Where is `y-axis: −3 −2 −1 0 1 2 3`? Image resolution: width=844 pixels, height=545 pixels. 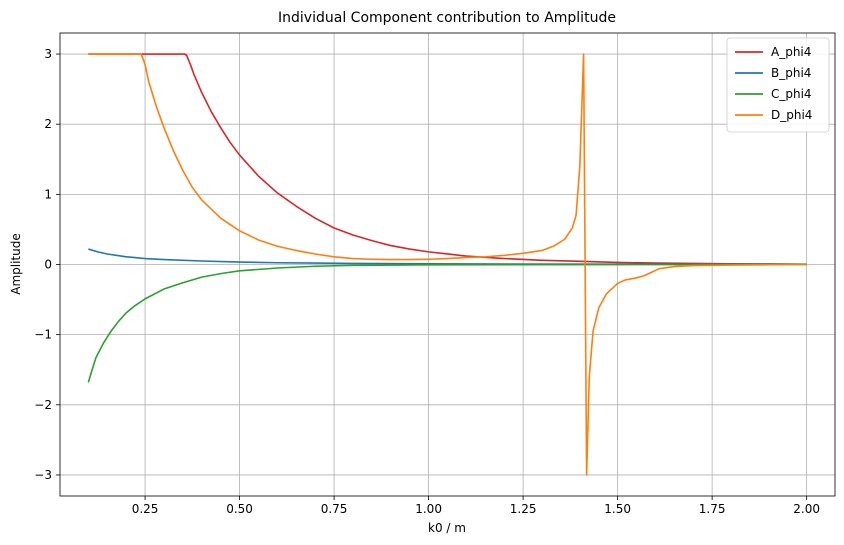
y-axis: −3 −2 −1 0 1 2 3 is located at coordinates (47, 264).